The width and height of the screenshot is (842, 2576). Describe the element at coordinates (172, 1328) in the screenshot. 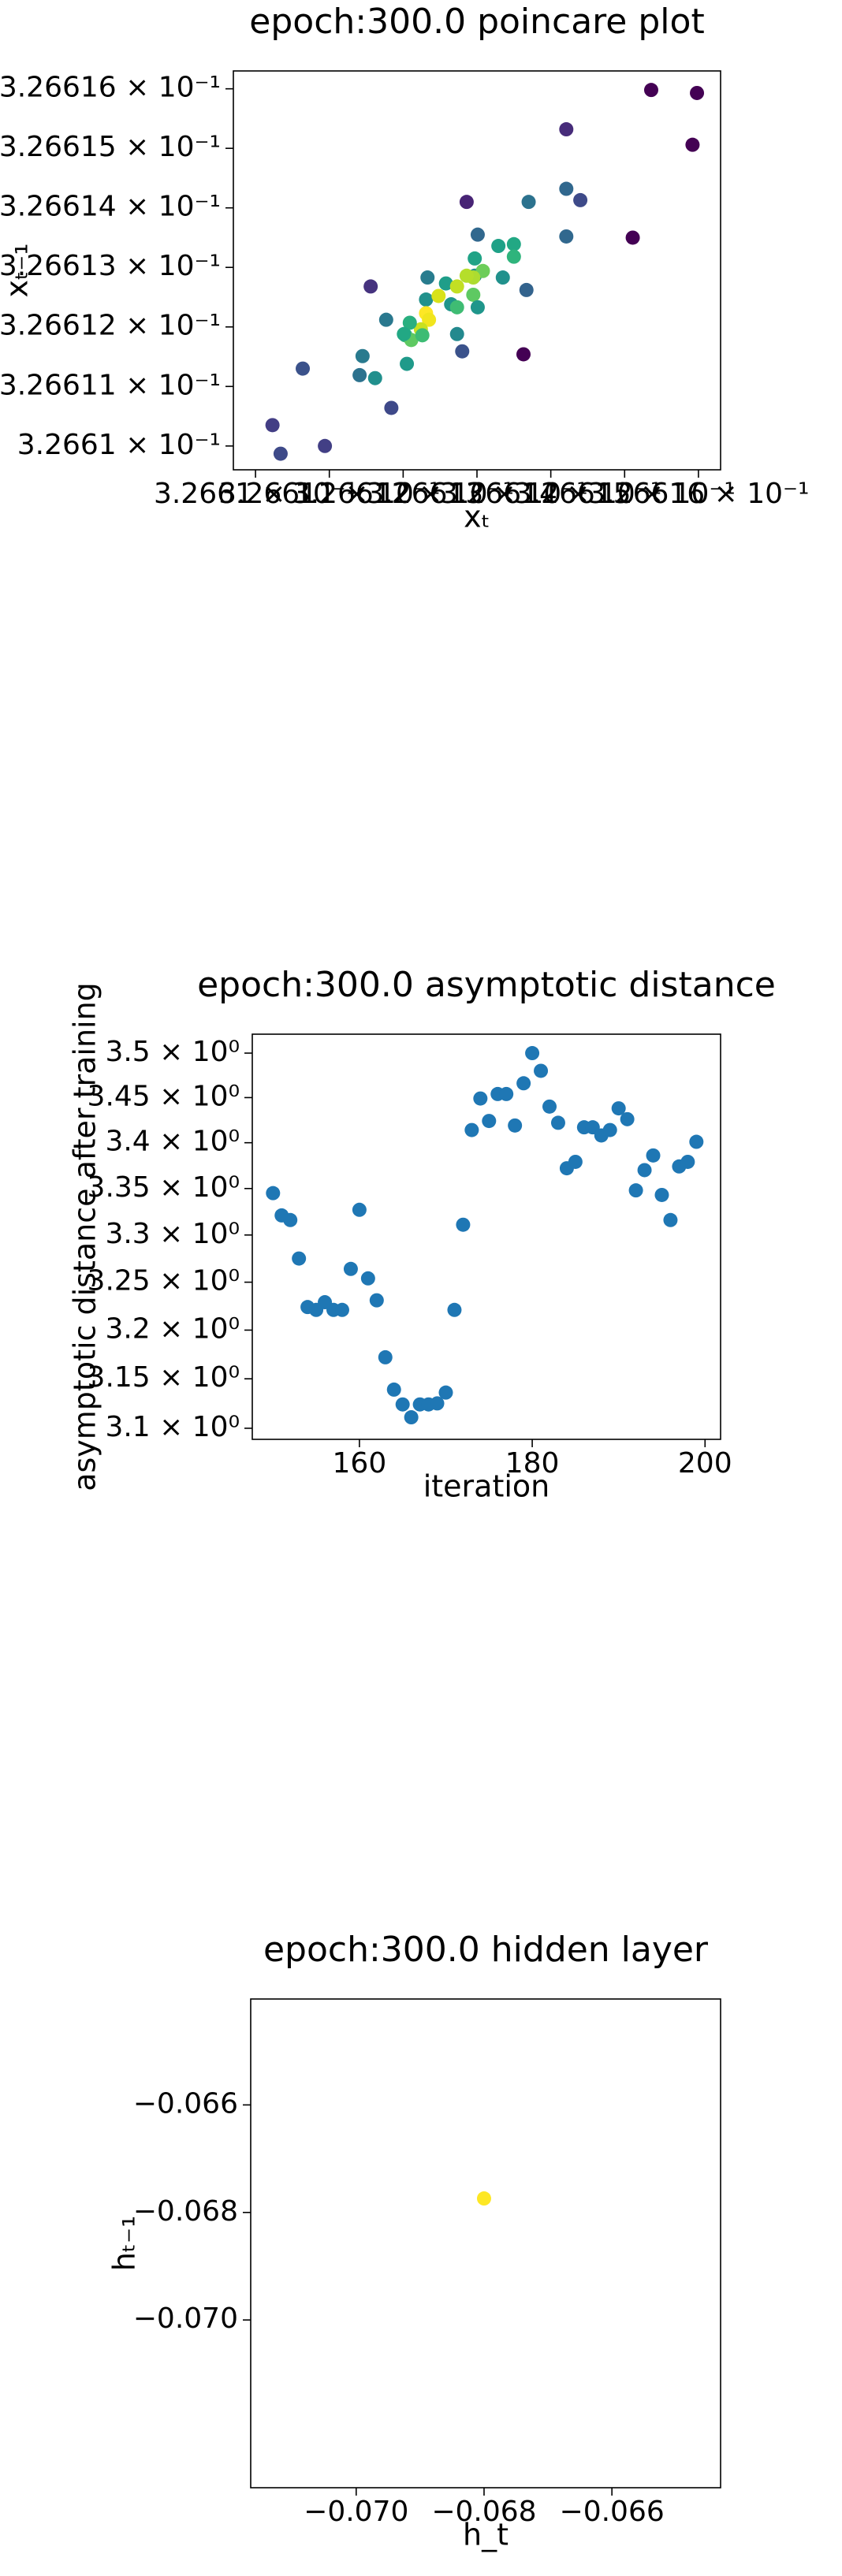

I see `y-tick-label: 3.2 × 10⁰` at that location.